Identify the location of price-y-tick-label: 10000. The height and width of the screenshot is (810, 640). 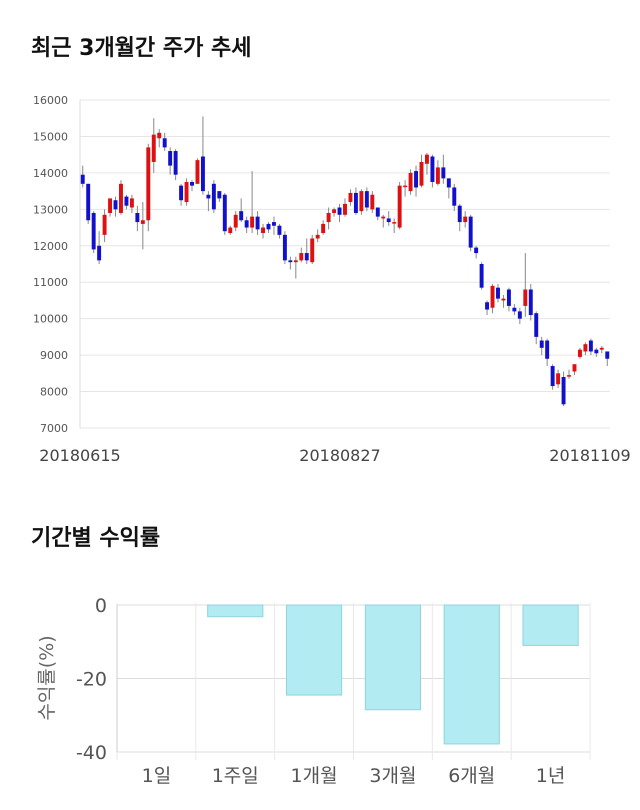
(50, 319).